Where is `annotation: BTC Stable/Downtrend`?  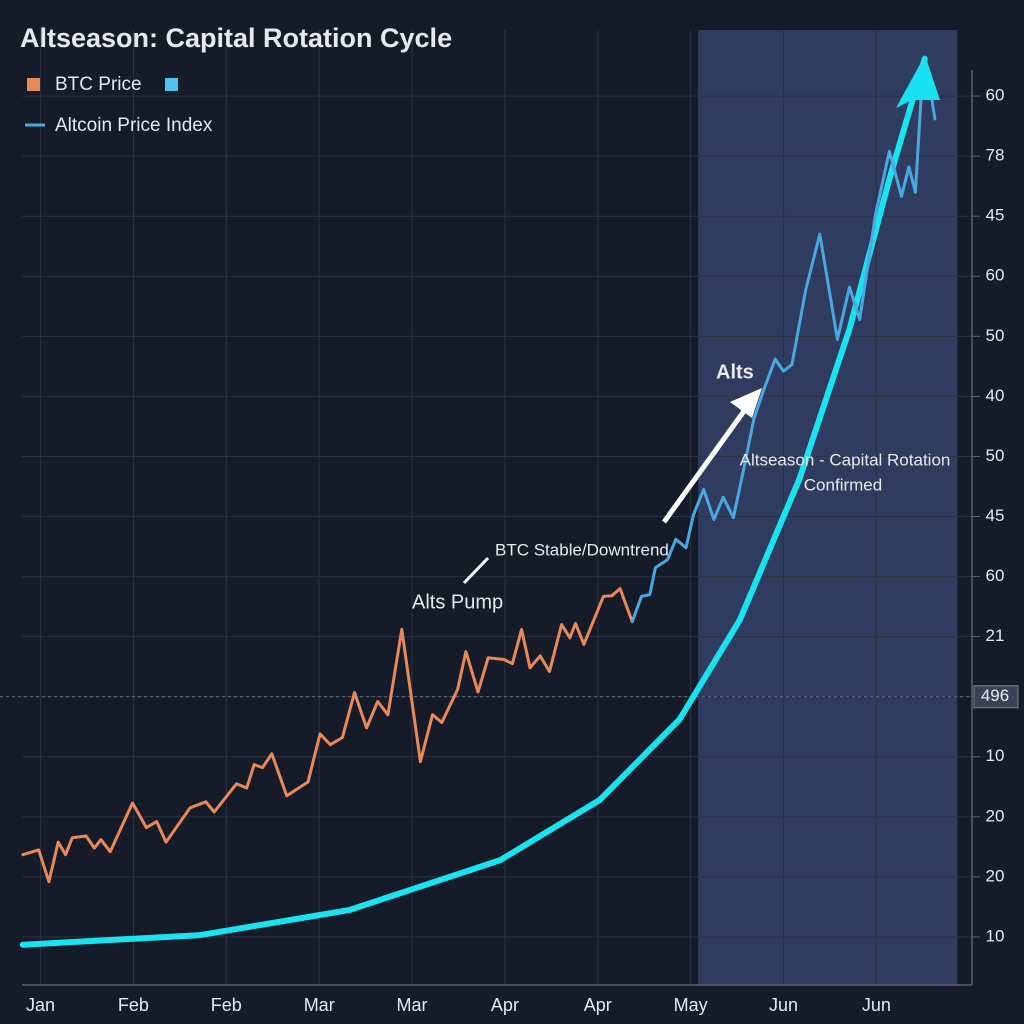
annotation: BTC Stable/Downtrend is located at coordinates (582, 549).